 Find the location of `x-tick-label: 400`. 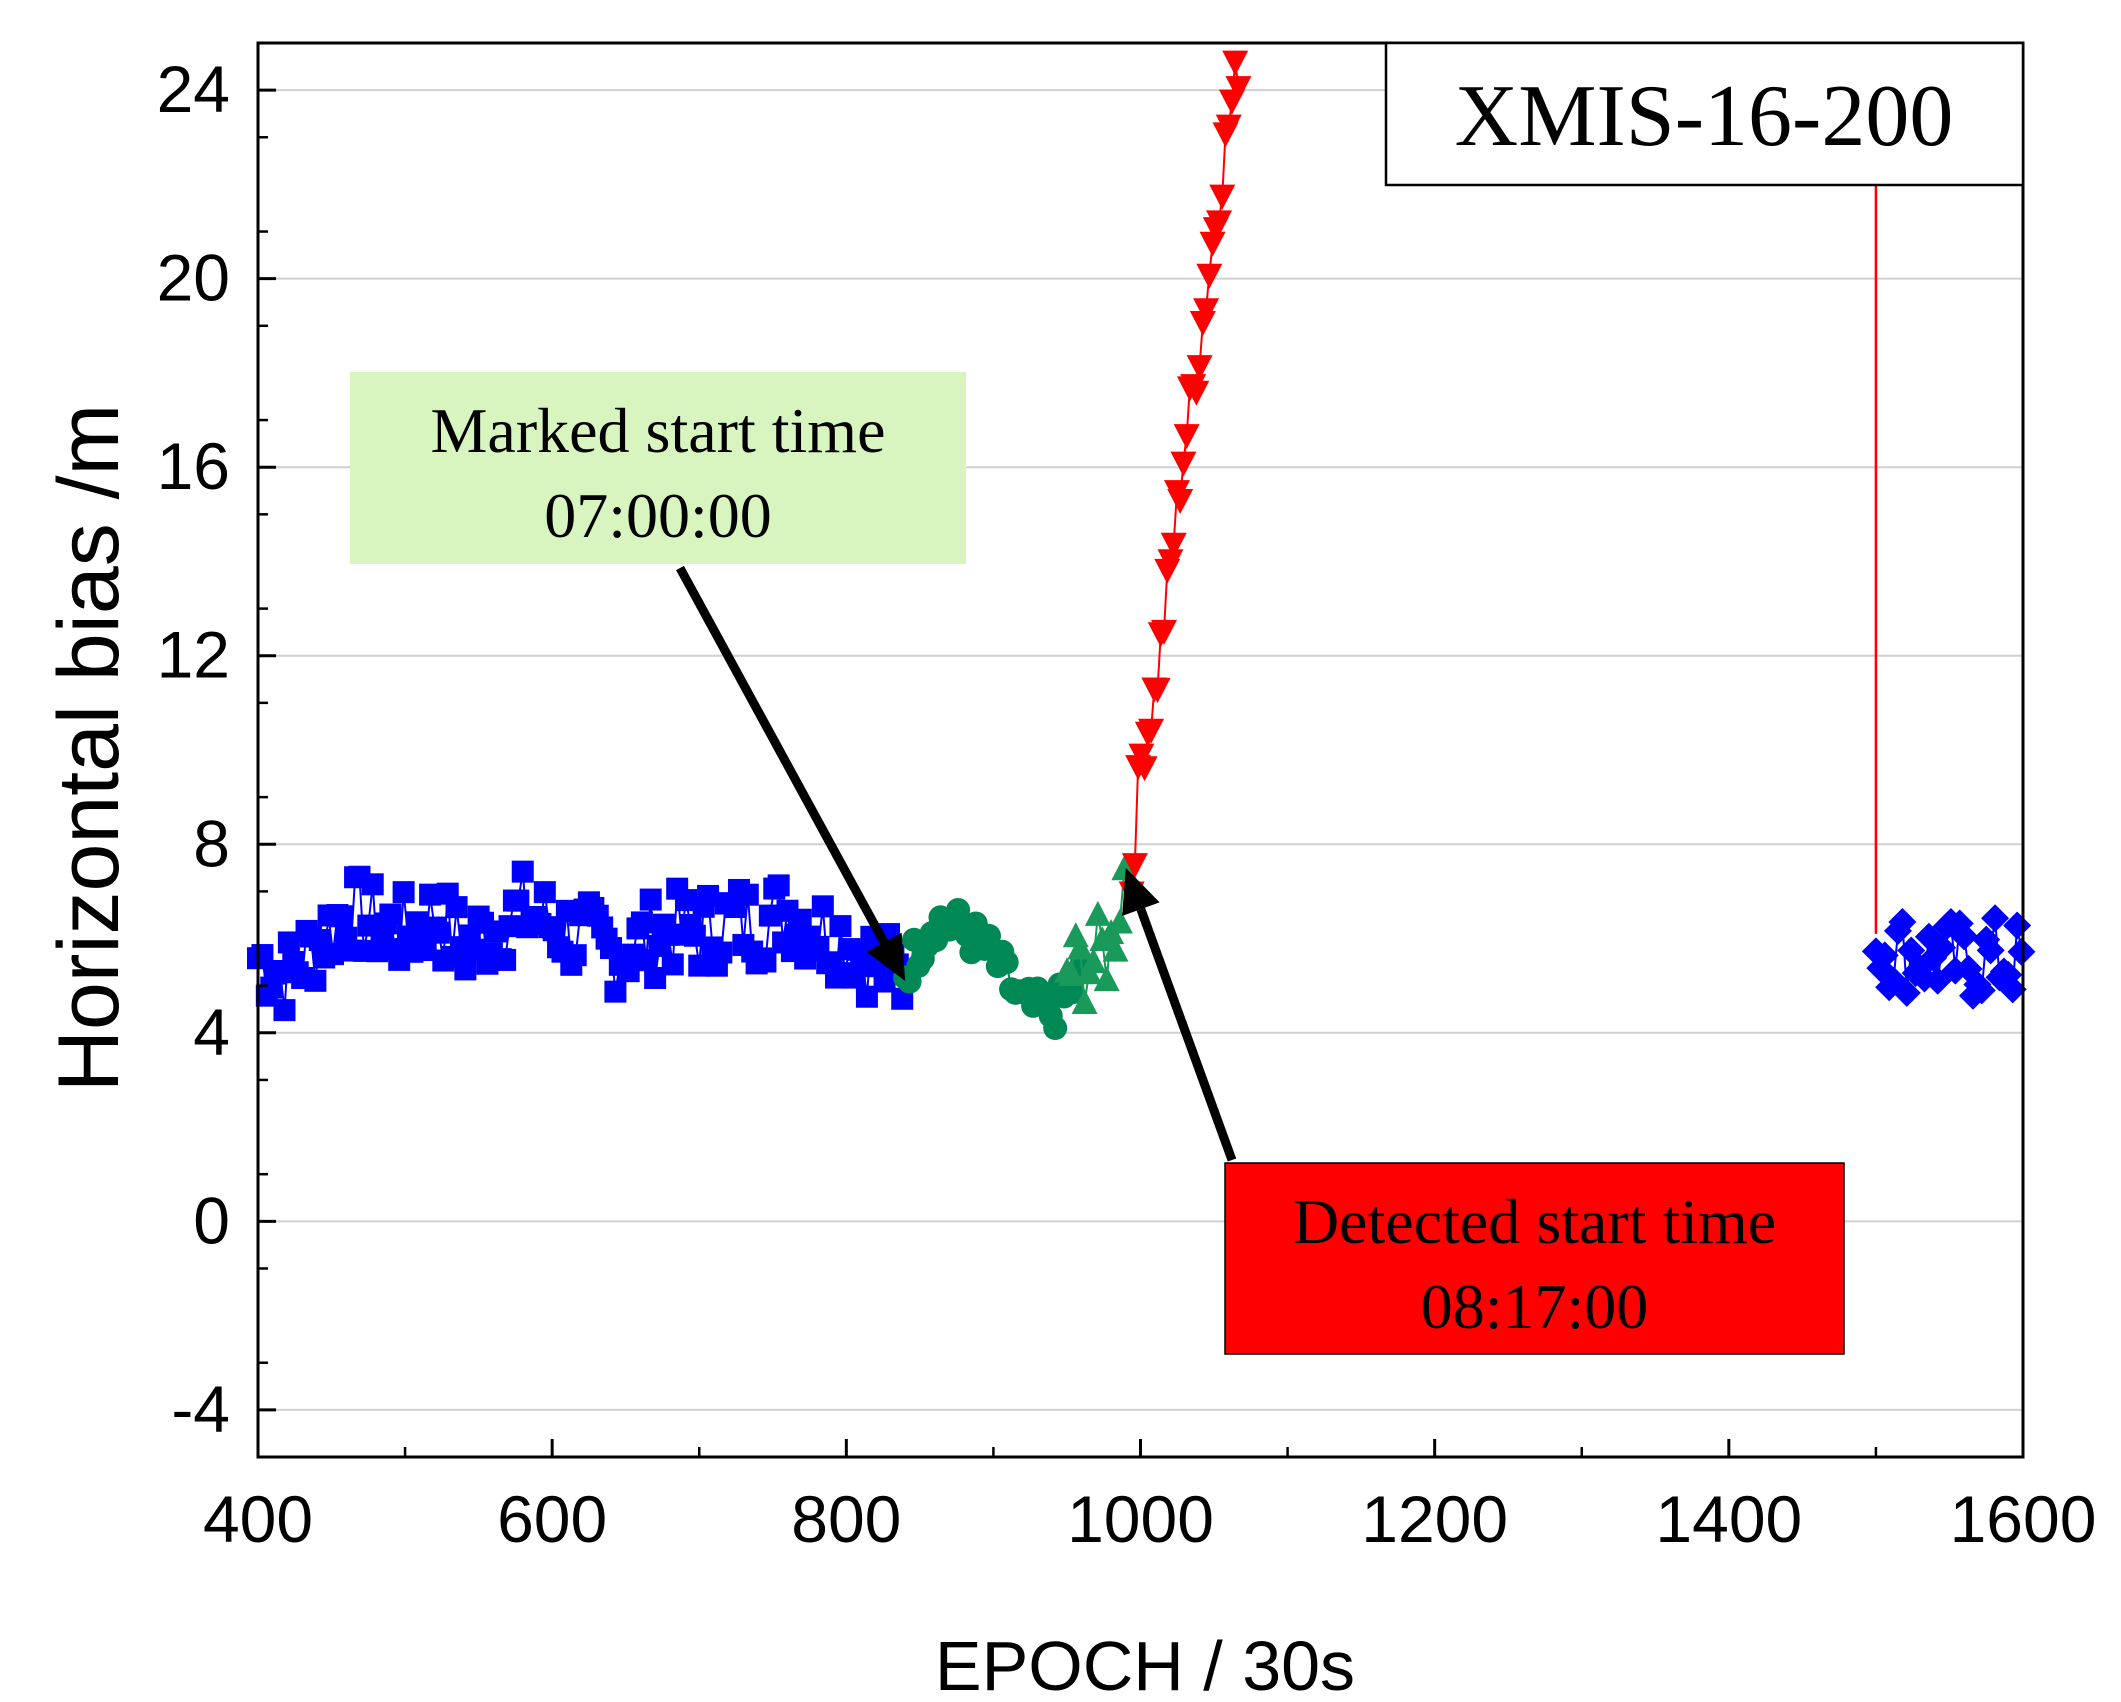

x-tick-label: 400 is located at coordinates (258, 1519).